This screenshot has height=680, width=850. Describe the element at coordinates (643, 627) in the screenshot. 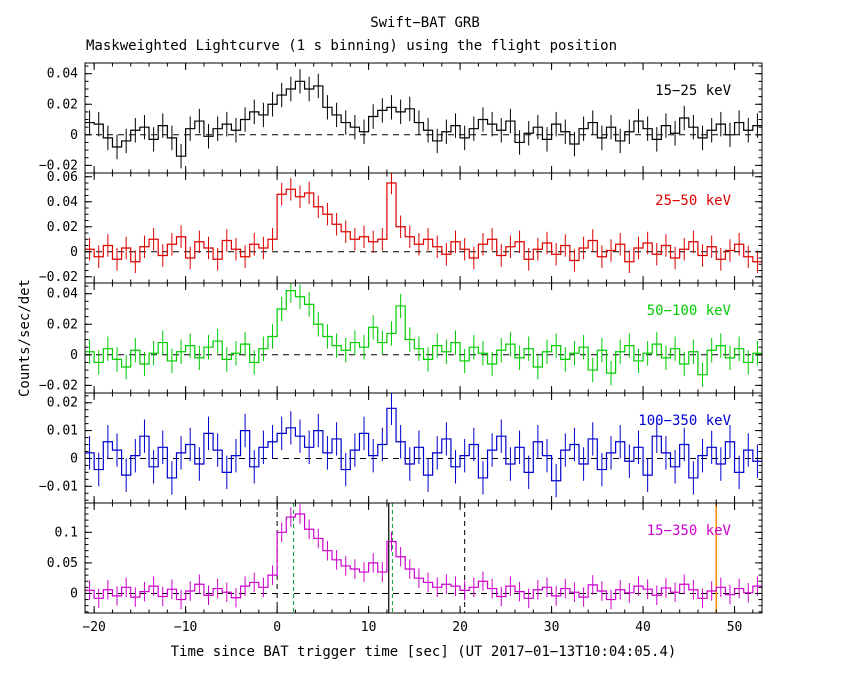

I see `x-tick-label: 40` at that location.